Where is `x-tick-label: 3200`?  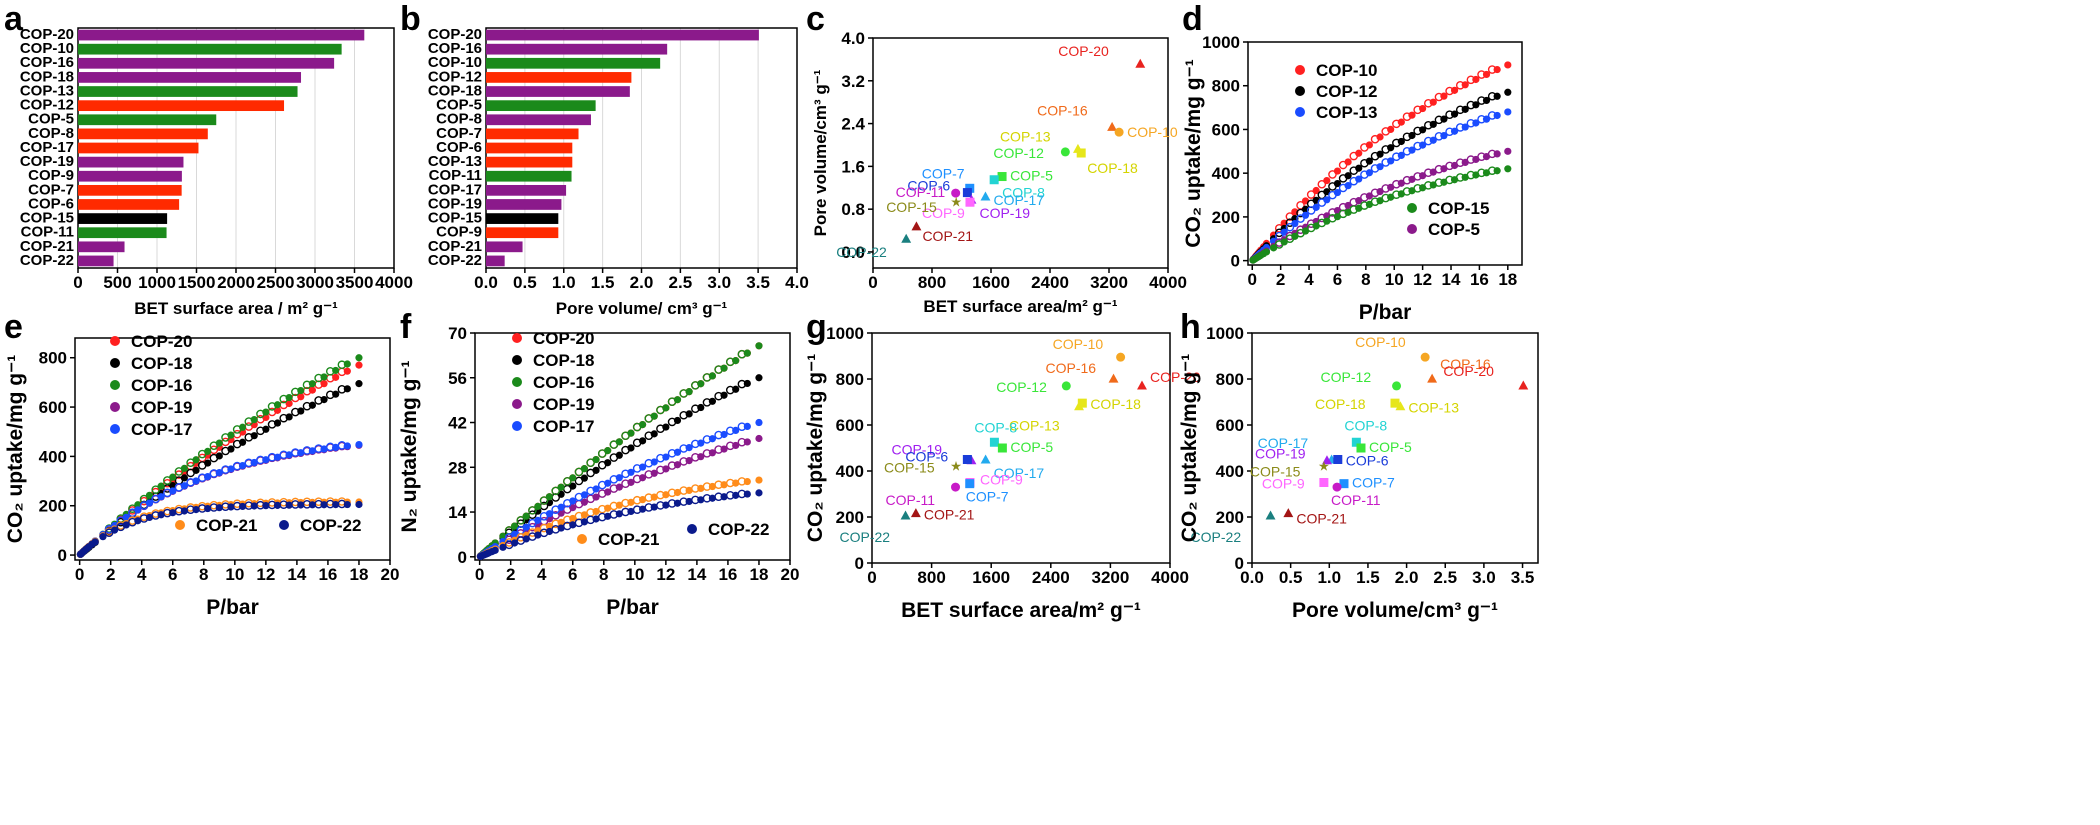
x-tick-label: 3200 is located at coordinates (1110, 577).